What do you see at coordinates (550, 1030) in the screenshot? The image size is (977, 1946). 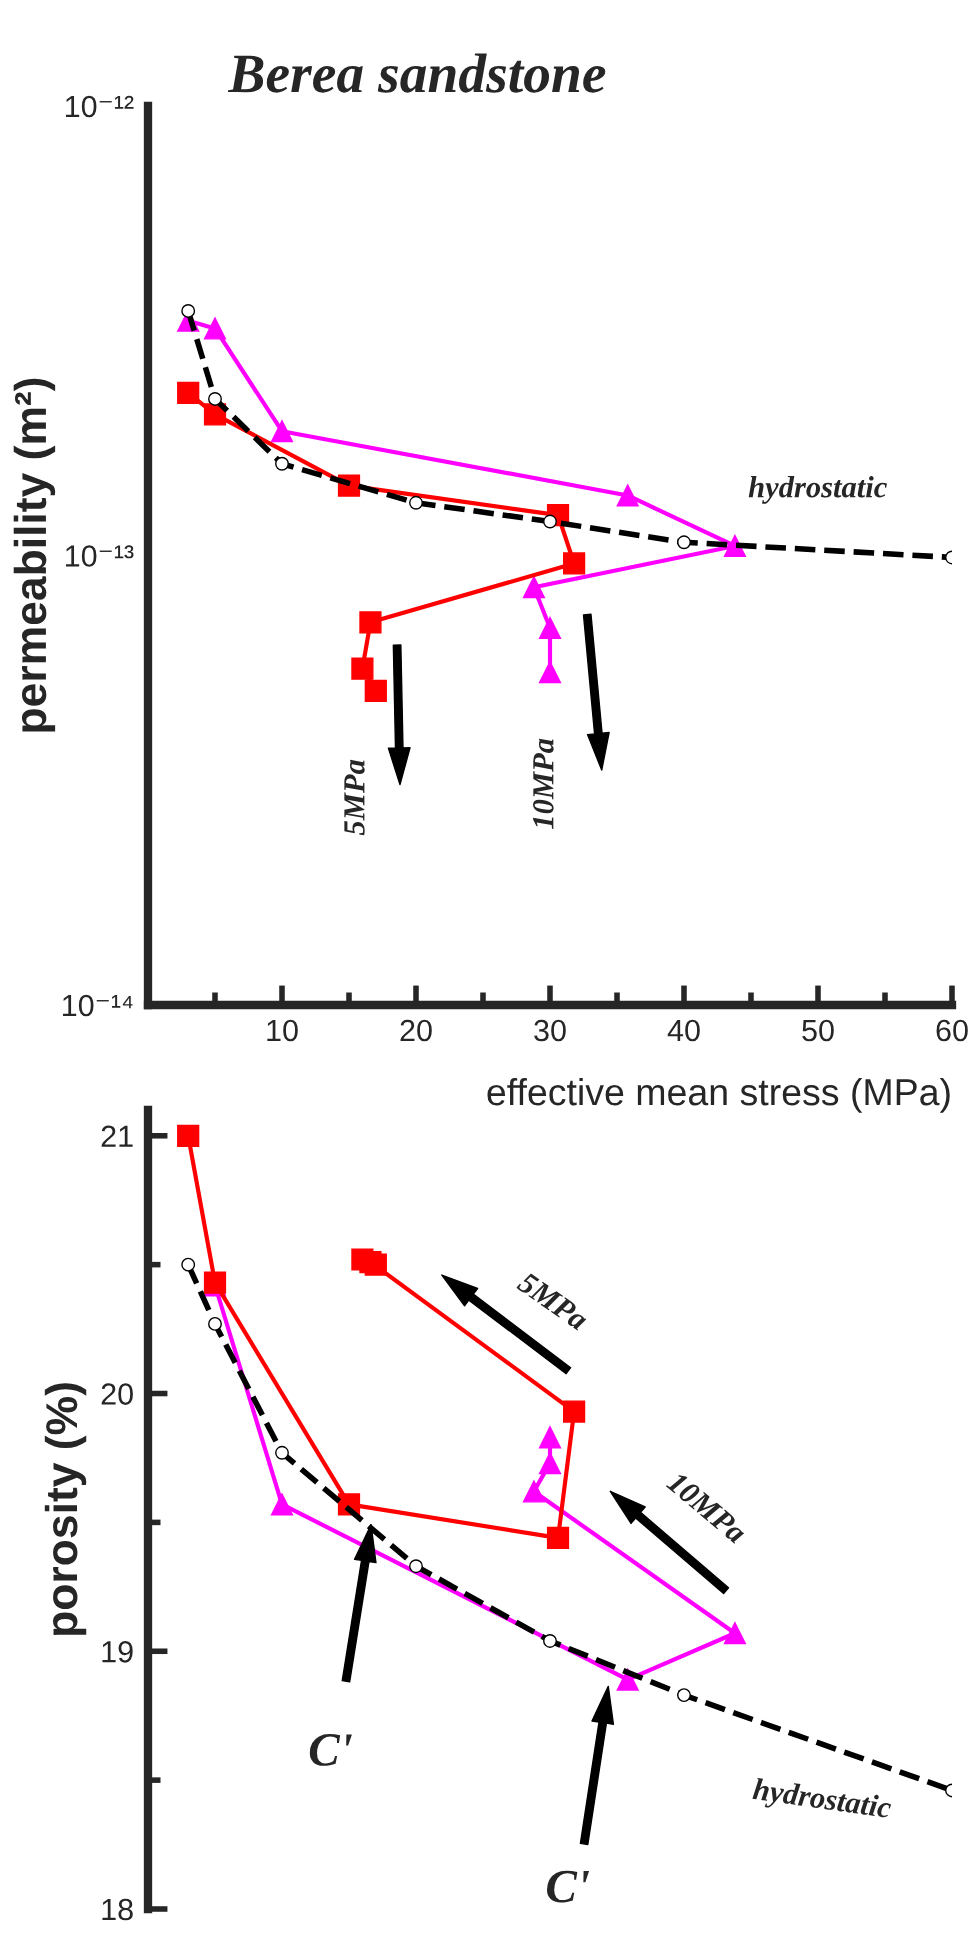 I see `x-tick-label: 30` at bounding box center [550, 1030].